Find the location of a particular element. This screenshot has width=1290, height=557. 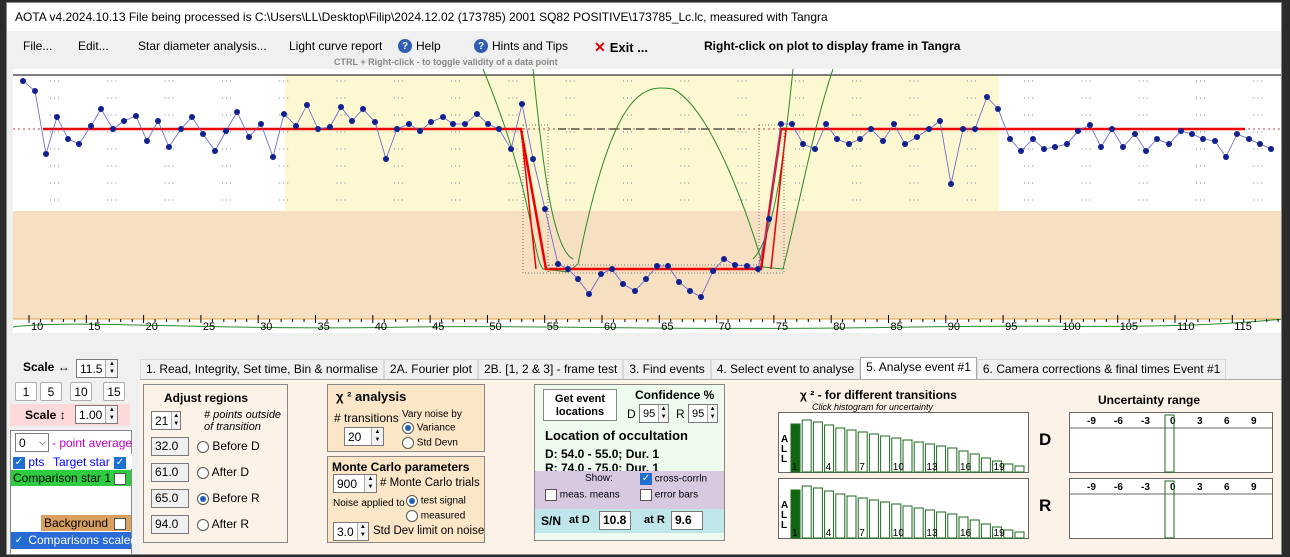

menu-light-curve-report: Light curve report is located at coordinates (336, 46).